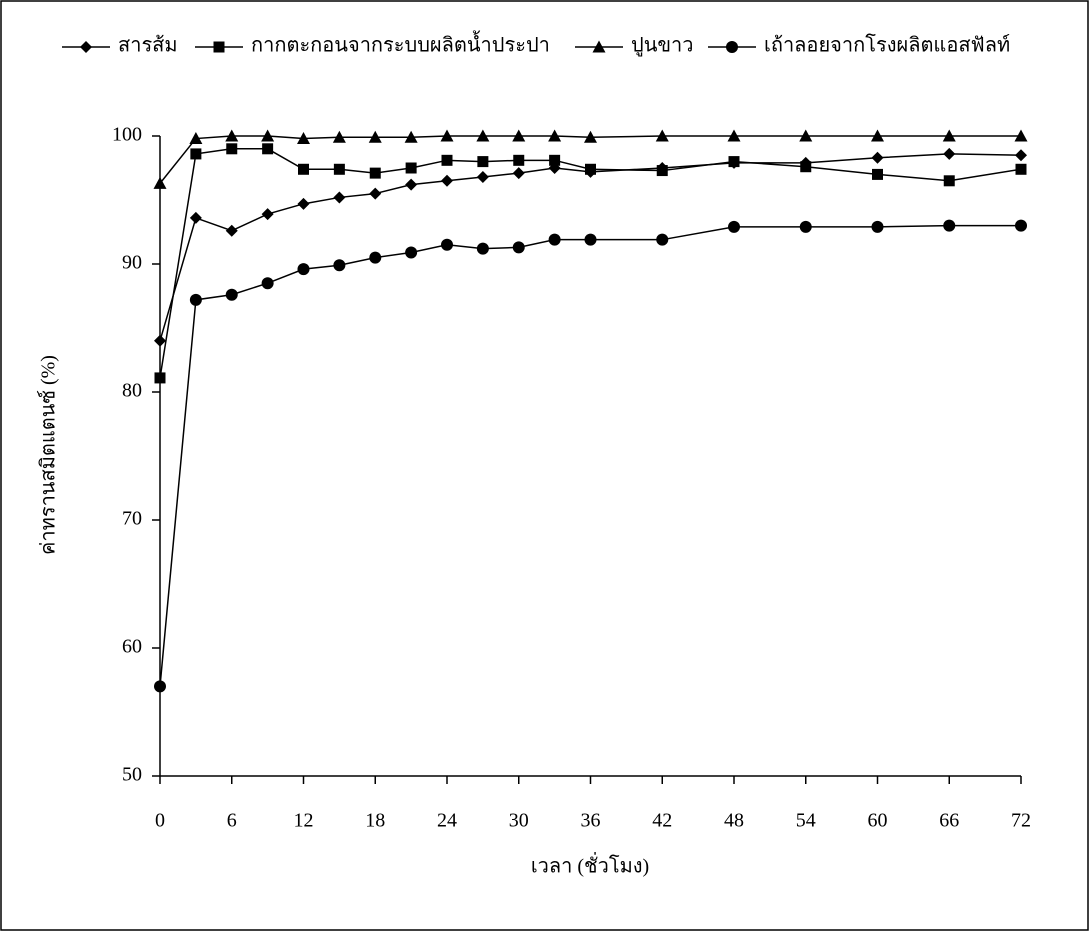 This screenshot has width=1090, height=931. I want to click on y-tick-label: 90, so click(132, 263).